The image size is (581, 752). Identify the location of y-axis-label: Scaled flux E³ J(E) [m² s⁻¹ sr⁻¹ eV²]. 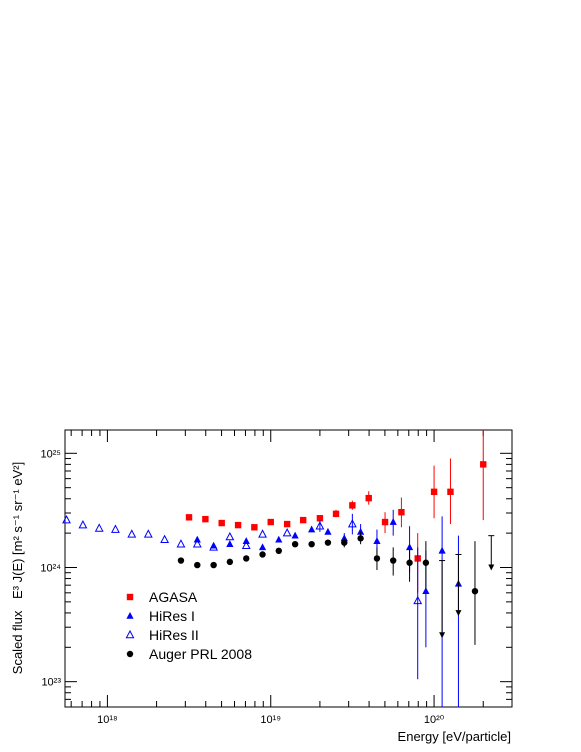
(17, 568).